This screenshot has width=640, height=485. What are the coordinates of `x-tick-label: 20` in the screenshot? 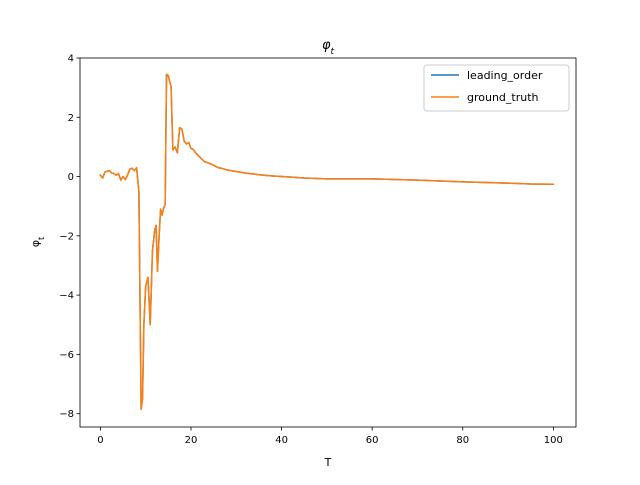 It's located at (191, 440).